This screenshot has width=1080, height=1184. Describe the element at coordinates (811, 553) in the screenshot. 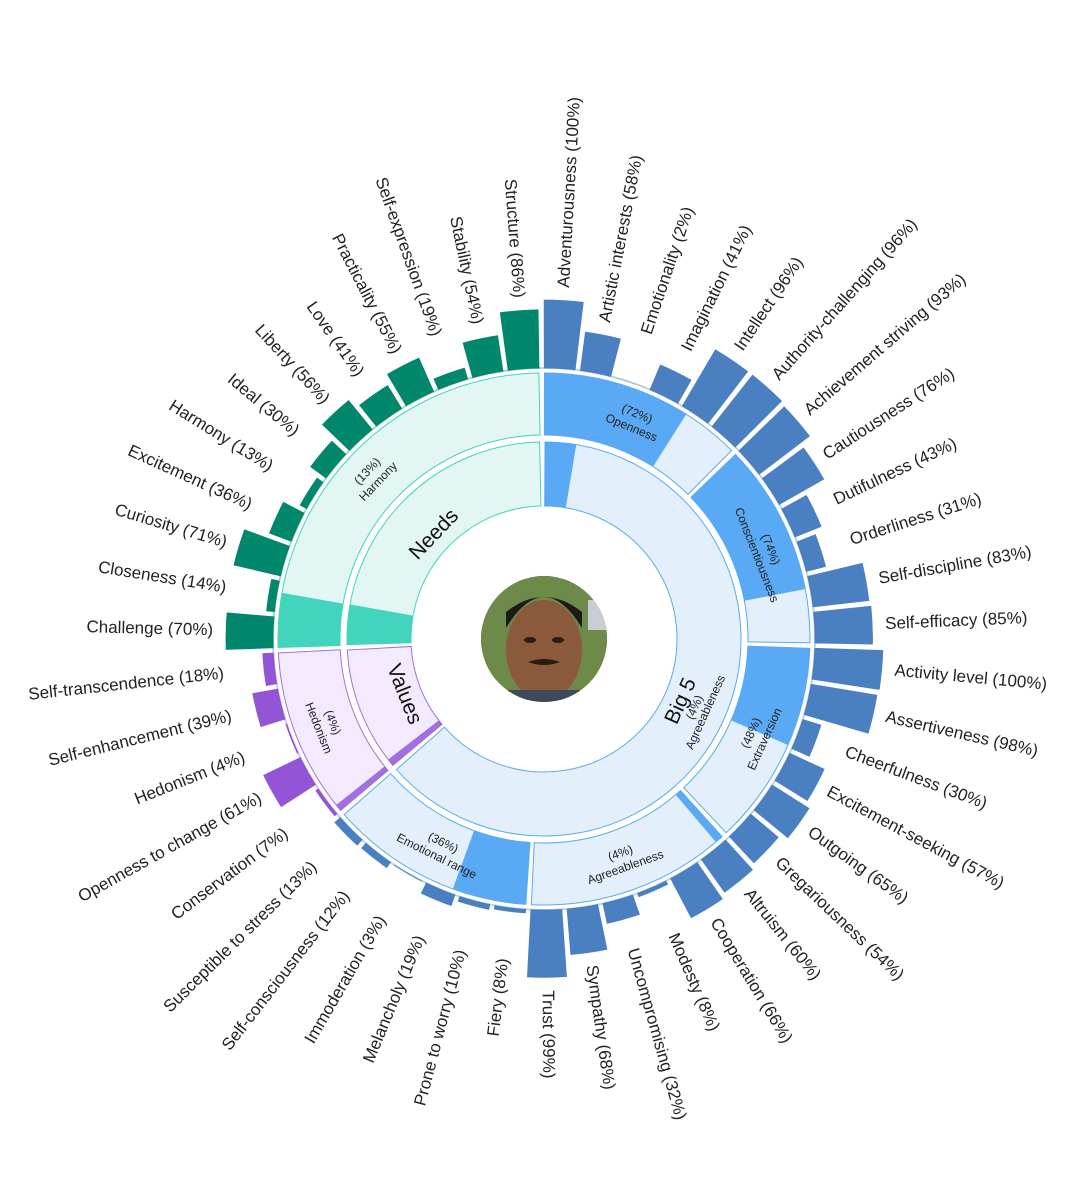

I see `facet-bar-orderliness` at that location.